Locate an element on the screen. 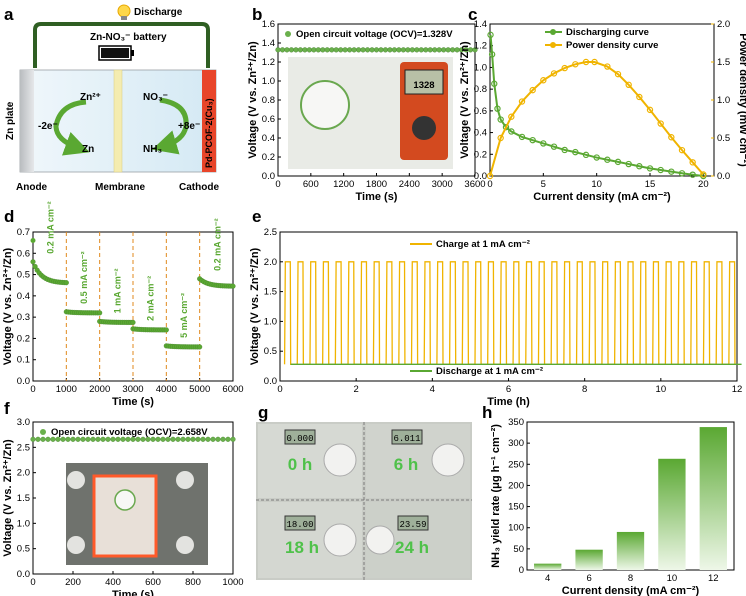  bar is located at coordinates (713, 498).